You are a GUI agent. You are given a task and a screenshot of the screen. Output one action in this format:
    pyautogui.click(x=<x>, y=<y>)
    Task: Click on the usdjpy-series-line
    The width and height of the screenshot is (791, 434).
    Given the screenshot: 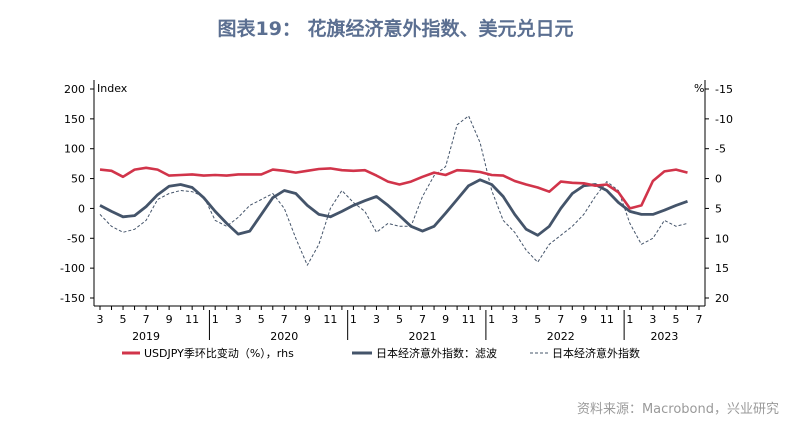 What is the action you would take?
    pyautogui.click(x=393, y=188)
    